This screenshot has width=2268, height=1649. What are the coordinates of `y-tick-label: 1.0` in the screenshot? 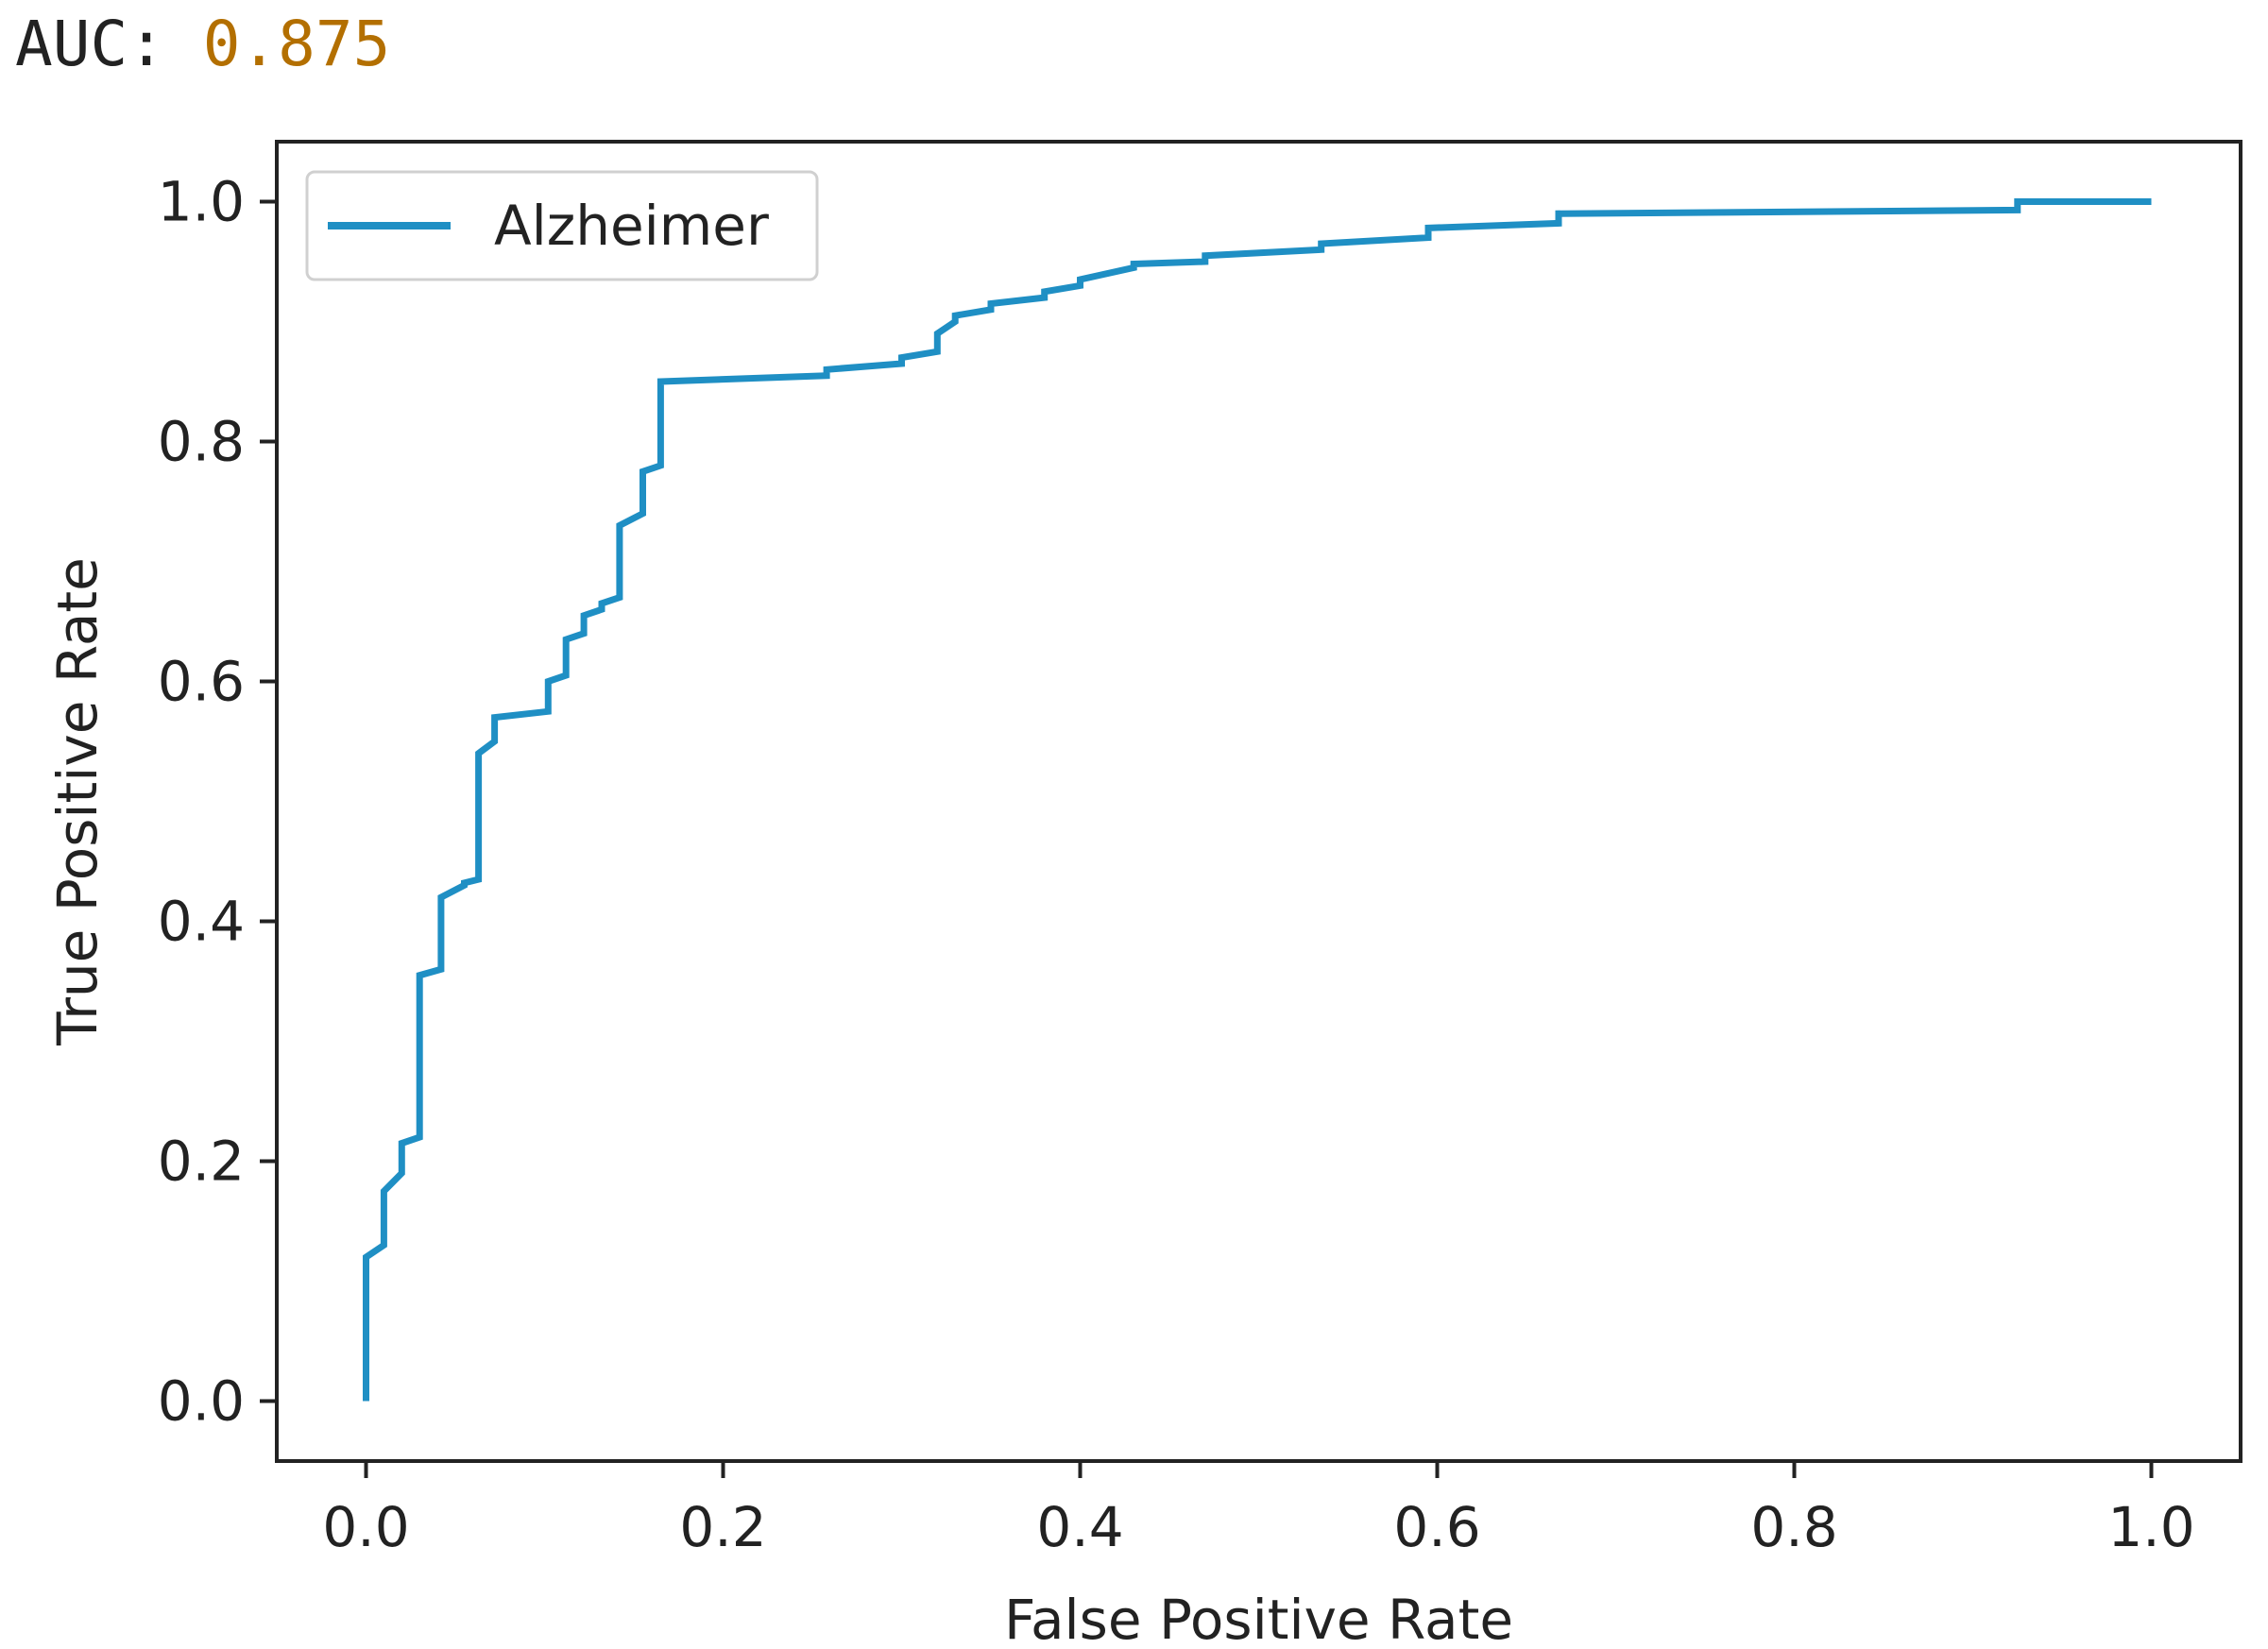 It's located at (201, 202).